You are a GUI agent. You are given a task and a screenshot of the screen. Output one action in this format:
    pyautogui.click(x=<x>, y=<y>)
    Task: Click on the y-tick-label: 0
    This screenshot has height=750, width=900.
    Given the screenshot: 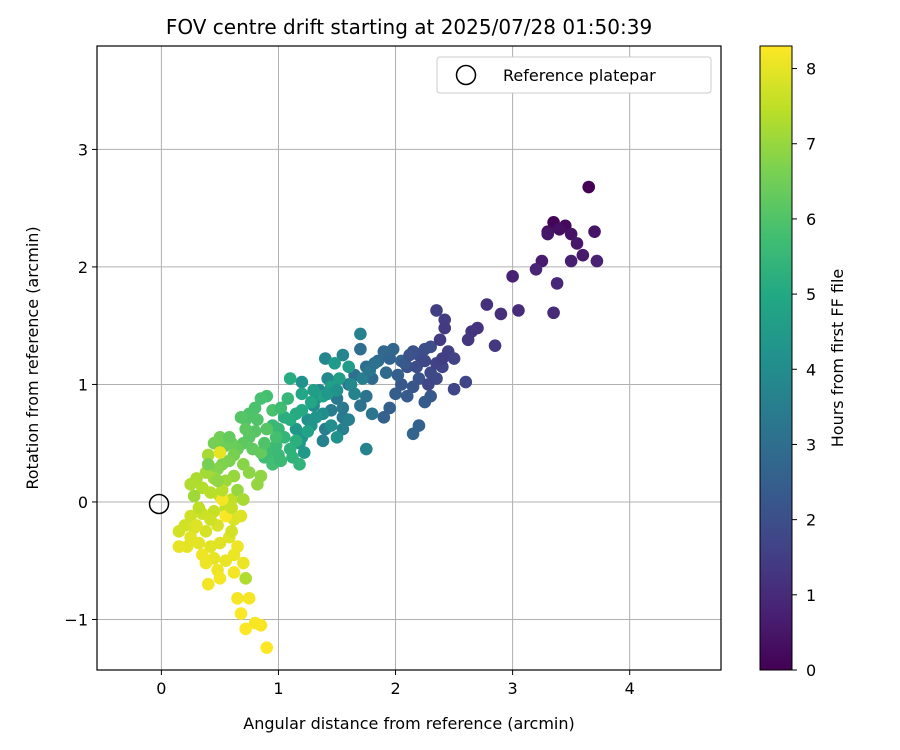 What is the action you would take?
    pyautogui.click(x=83, y=502)
    